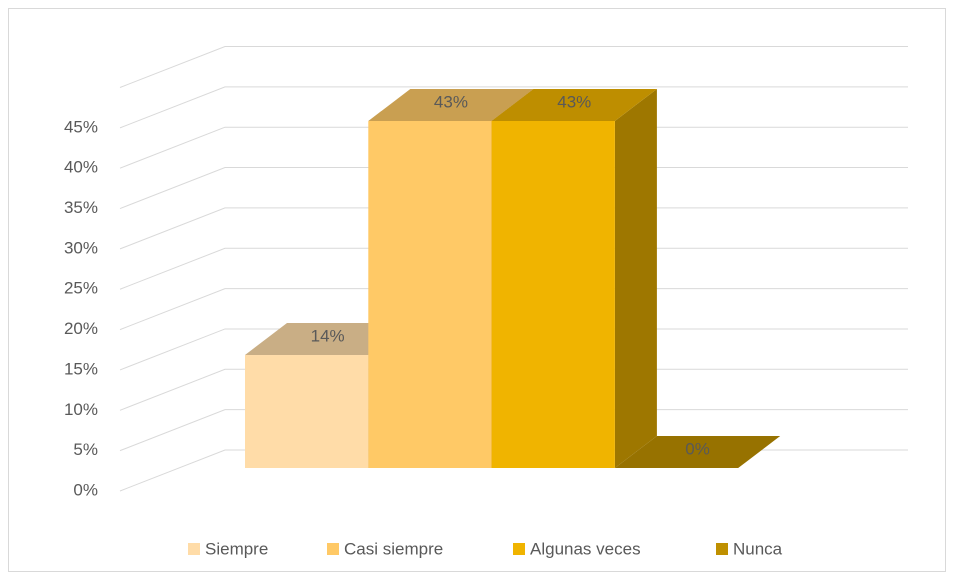  What do you see at coordinates (81, 328) in the screenshot?
I see `y-tick-label: 20%` at bounding box center [81, 328].